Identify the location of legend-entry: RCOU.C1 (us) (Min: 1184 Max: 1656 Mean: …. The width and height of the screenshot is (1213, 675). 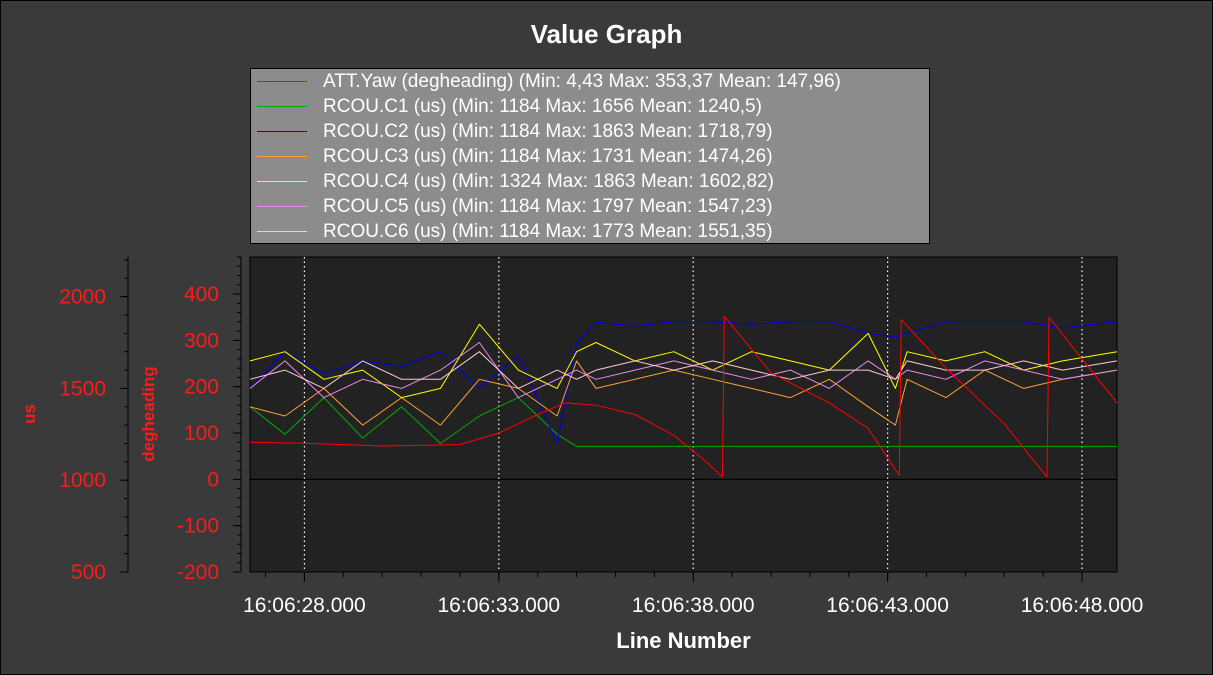
(509, 106).